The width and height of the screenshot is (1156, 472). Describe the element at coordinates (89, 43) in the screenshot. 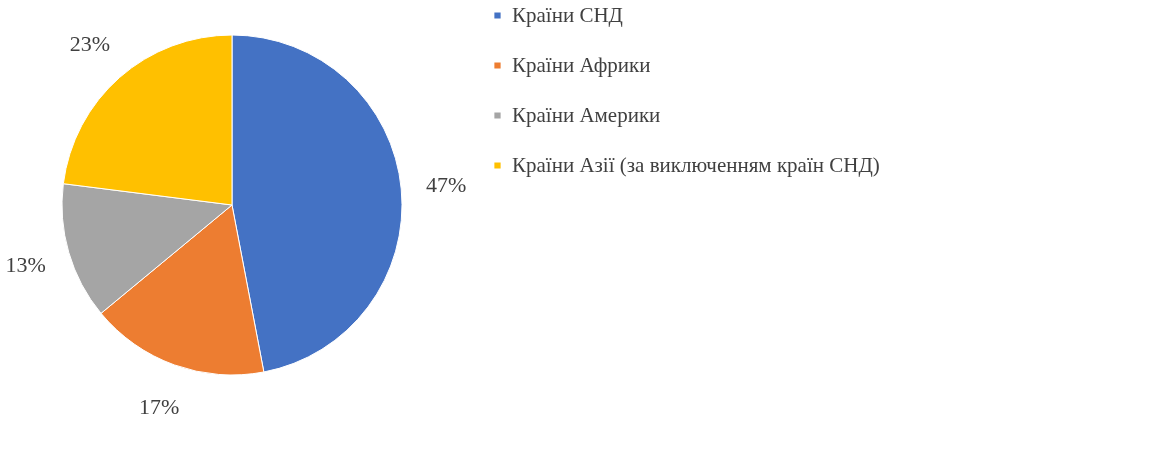

I see `data-label: 23%` at that location.